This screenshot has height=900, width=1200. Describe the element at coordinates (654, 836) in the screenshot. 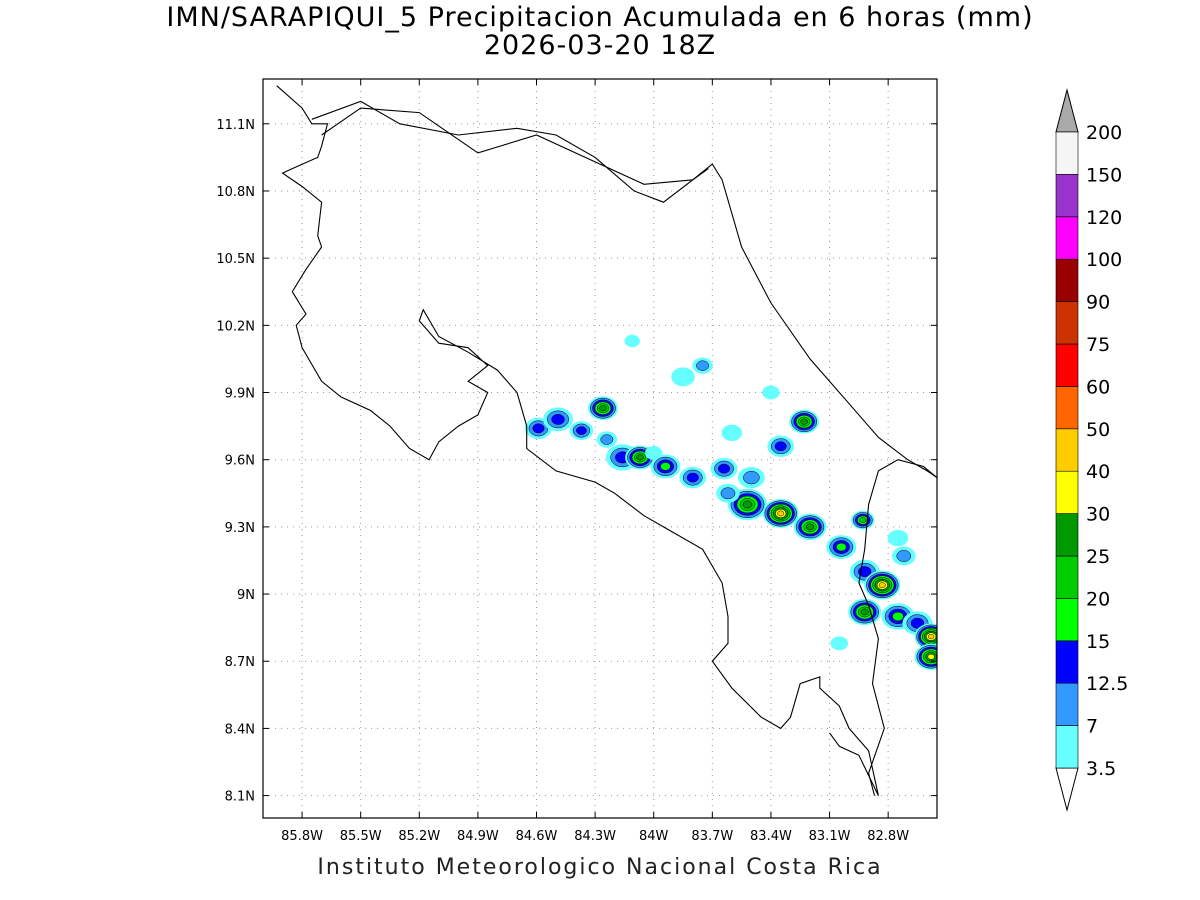

I see `lon-tick-label: 84W` at that location.